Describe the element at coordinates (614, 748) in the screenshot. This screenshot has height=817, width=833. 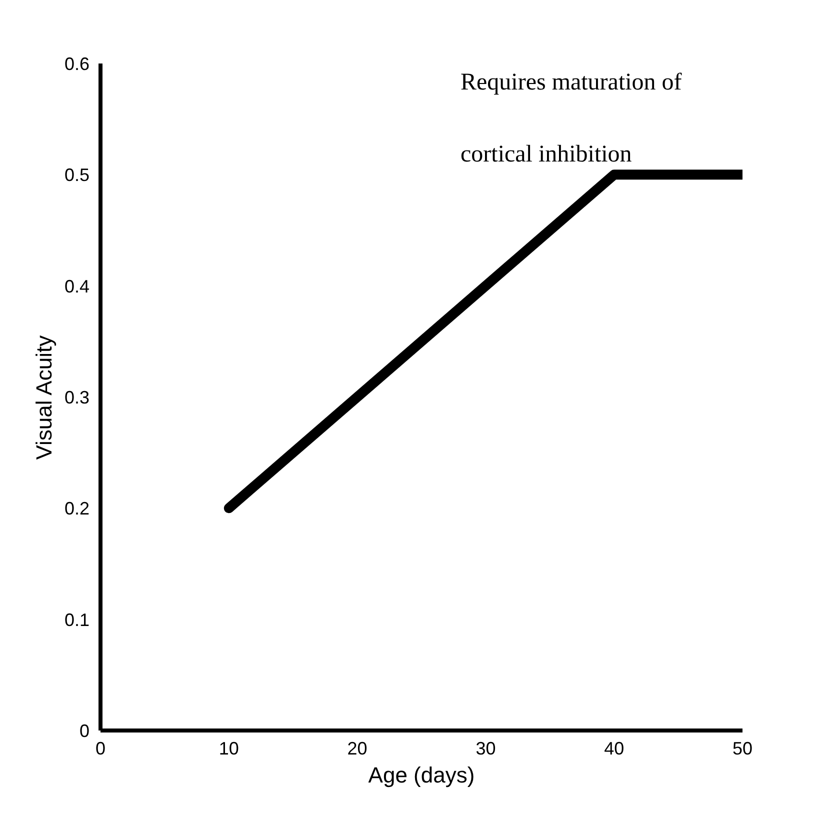
I see `x-tick-label: 40` at that location.